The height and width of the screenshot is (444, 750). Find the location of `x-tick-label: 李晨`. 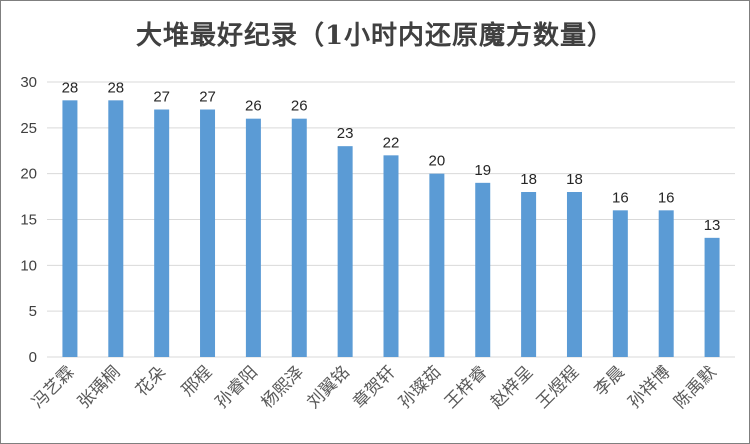

x-tick-label: 李晨 is located at coordinates (610, 381).